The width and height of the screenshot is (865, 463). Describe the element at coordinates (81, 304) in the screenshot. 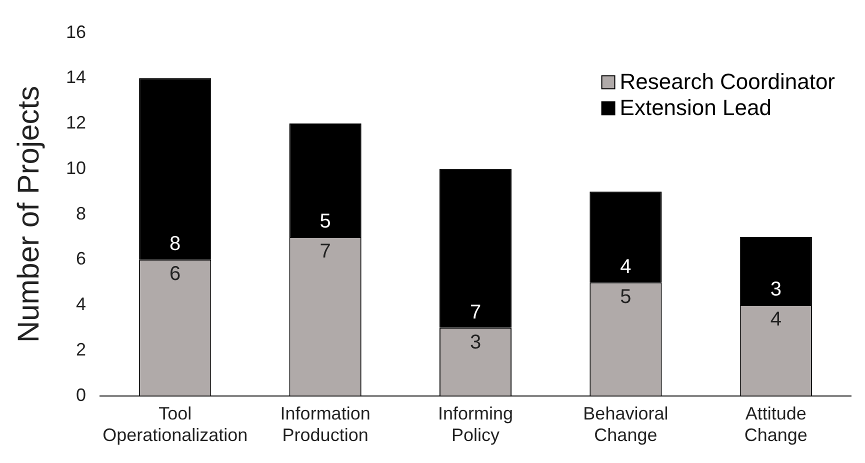

I see `y-tick-label: 4` at that location.